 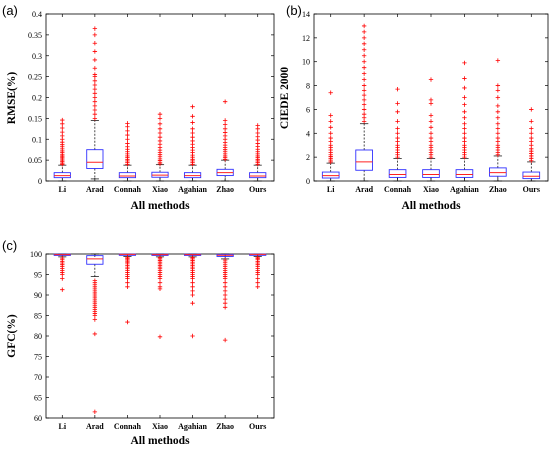 I want to click on y-tick-label: 4, so click(x=308, y=133).